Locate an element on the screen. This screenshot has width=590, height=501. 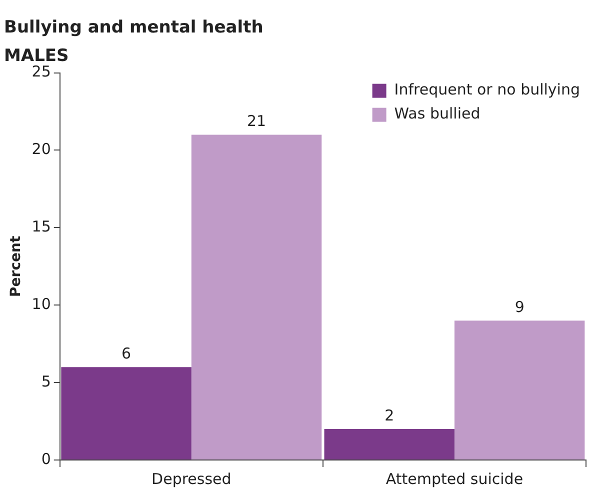
data-label: 9 is located at coordinates (519, 307).